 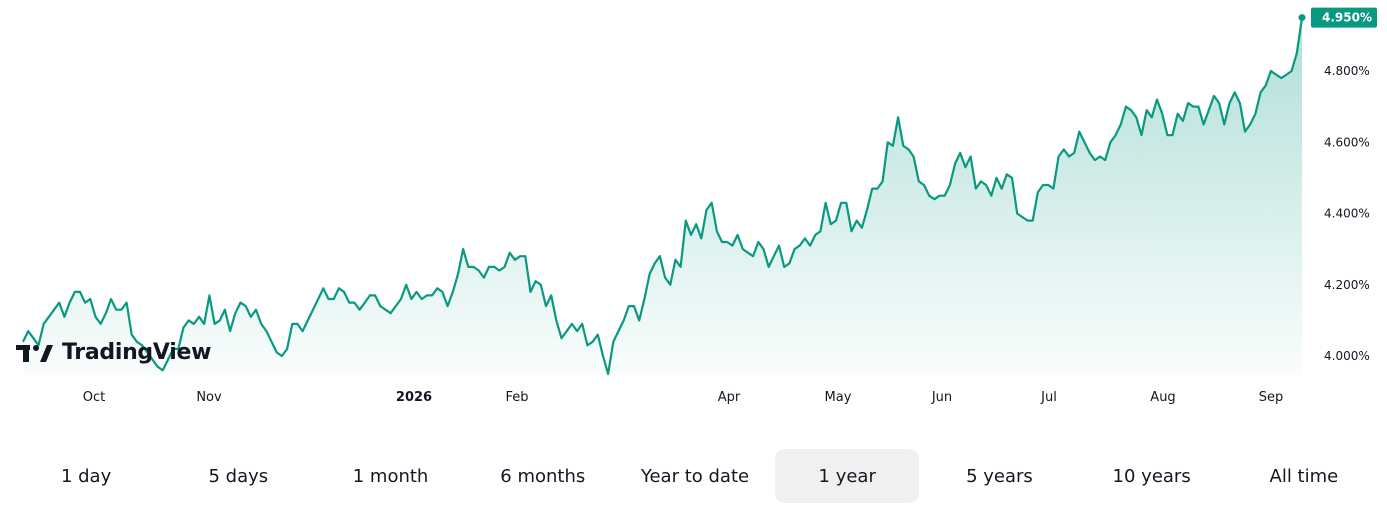 I want to click on x-tick-label: Feb, so click(x=516, y=397).